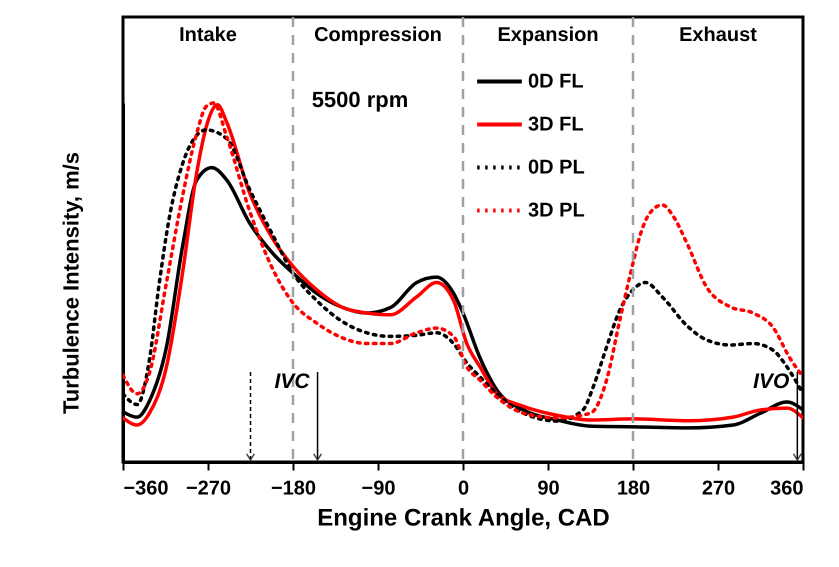  Describe the element at coordinates (209, 489) in the screenshot. I see `x-tick-label: −270` at that location.